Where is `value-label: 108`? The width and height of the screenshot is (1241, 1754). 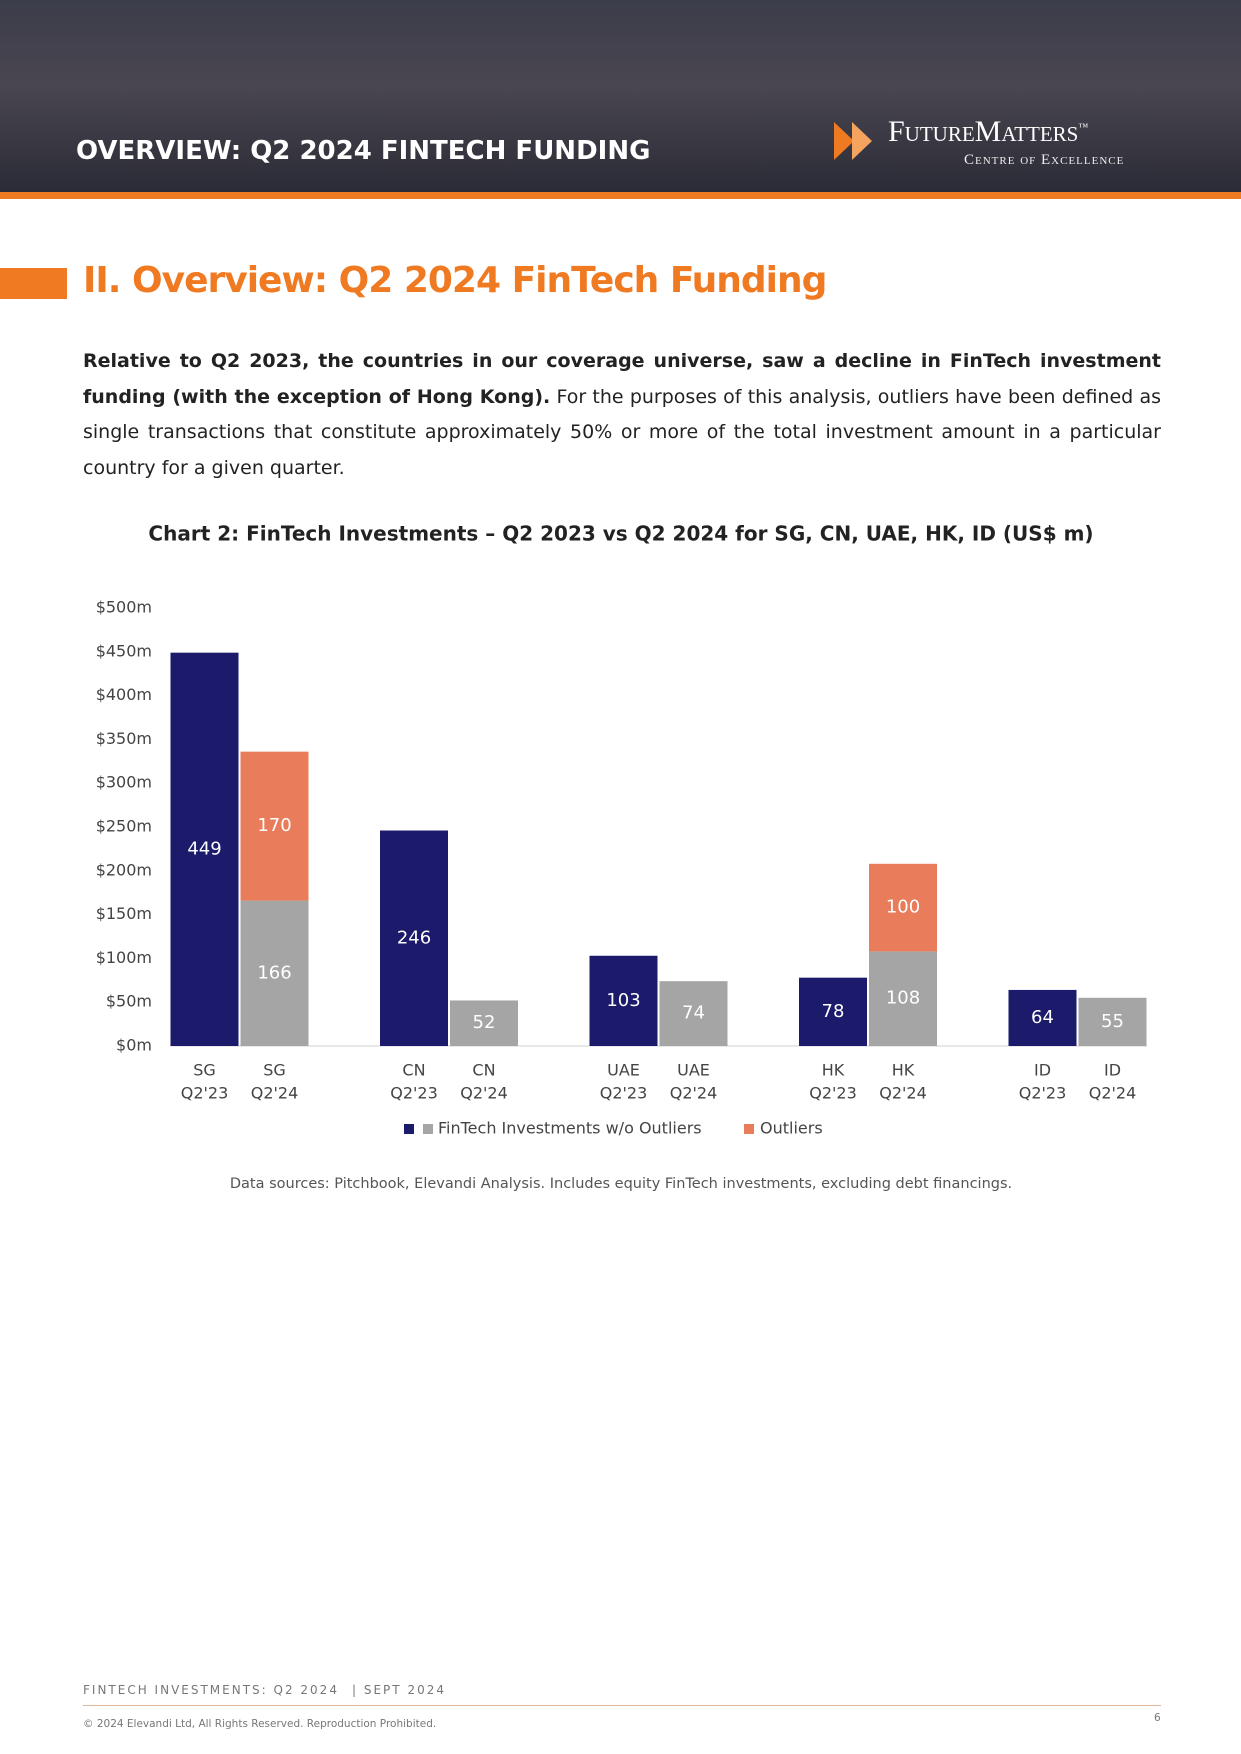
value-label: 108 is located at coordinates (903, 998).